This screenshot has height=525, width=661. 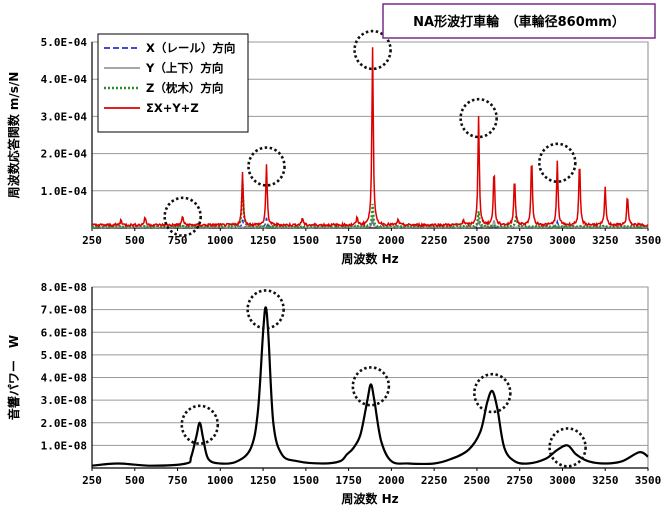 What do you see at coordinates (64, 191) in the screenshot?
I see `chart1-ytick-label: 1.0E-04` at bounding box center [64, 191].